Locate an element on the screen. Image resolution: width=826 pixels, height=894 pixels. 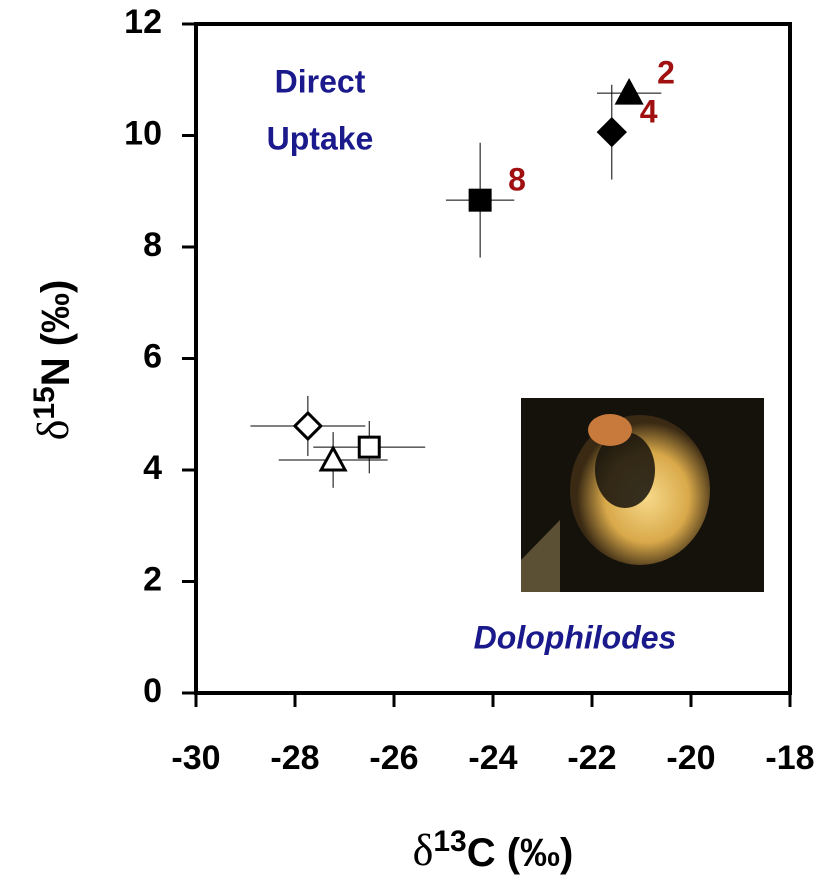
x-tick-label: -24 is located at coordinates (492, 758).